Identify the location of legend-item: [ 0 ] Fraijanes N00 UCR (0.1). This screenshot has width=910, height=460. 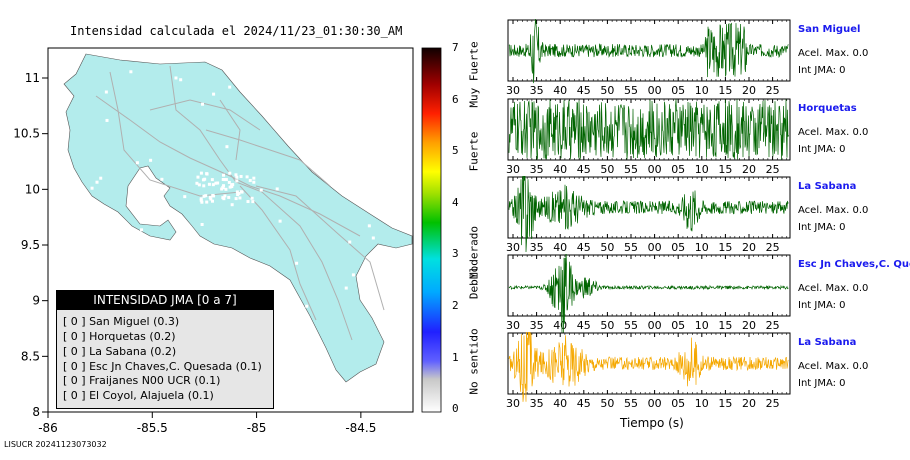
(142, 380).